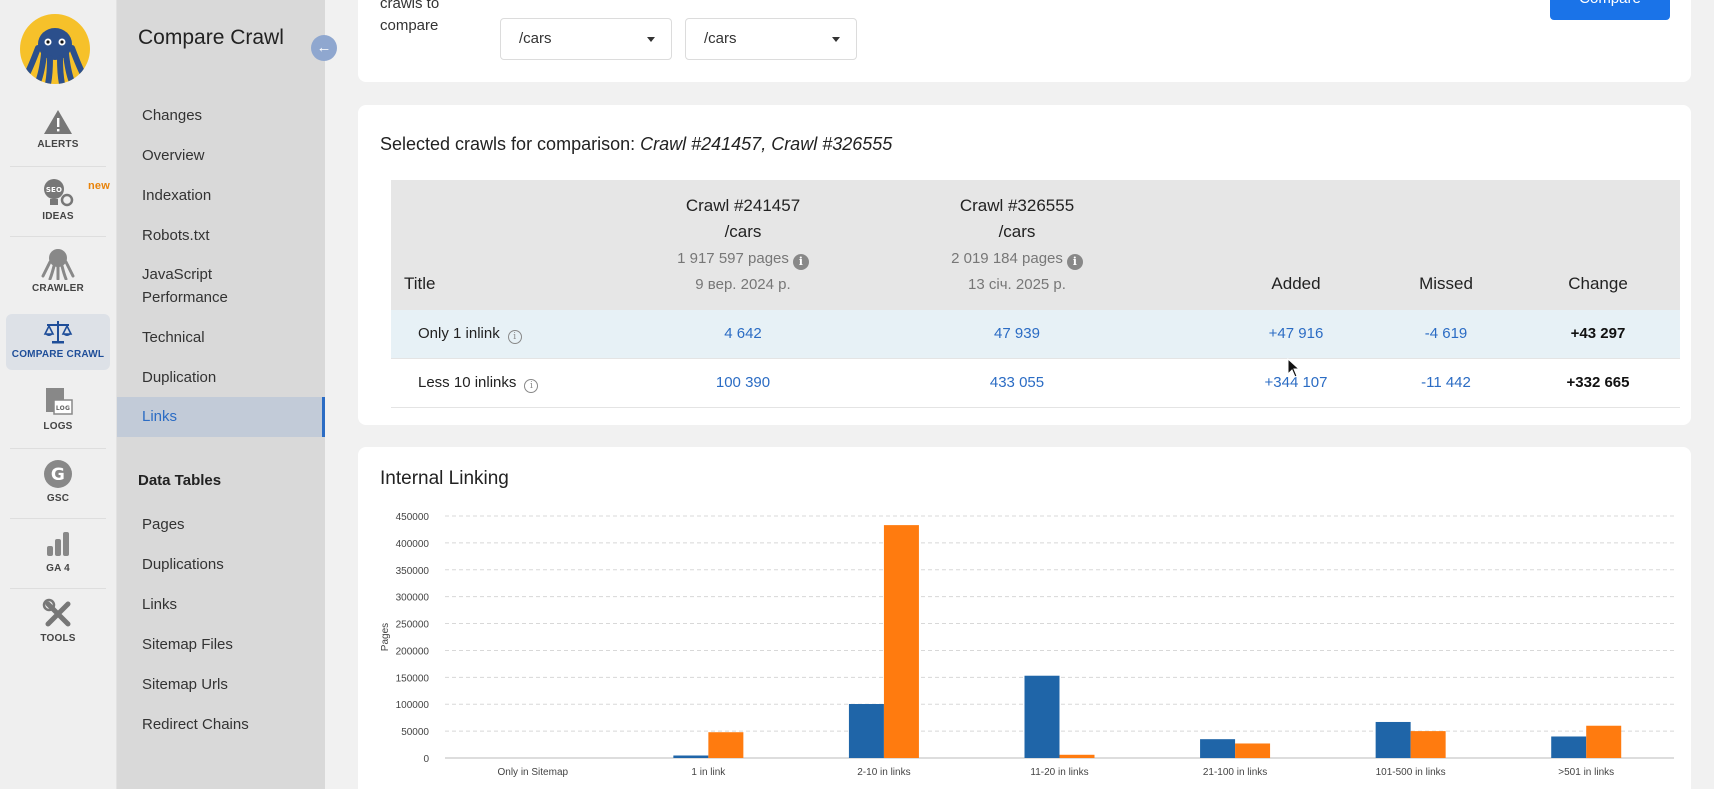 Image resolution: width=1714 pixels, height=789 pixels. What do you see at coordinates (415, 732) in the screenshot?
I see `y-tick-label: 50000` at bounding box center [415, 732].